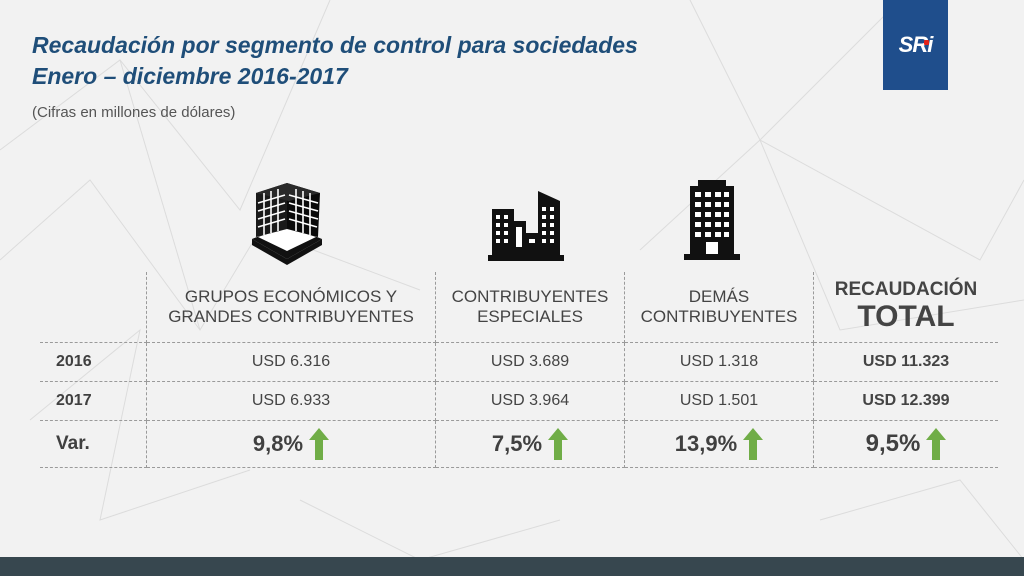 This screenshot has width=1024, height=576. I want to click on city-buildings-icon, so click(526, 226).